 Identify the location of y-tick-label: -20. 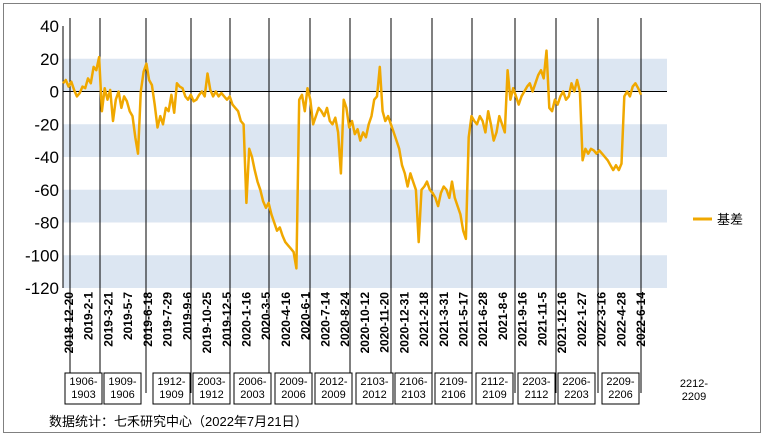
(46, 124).